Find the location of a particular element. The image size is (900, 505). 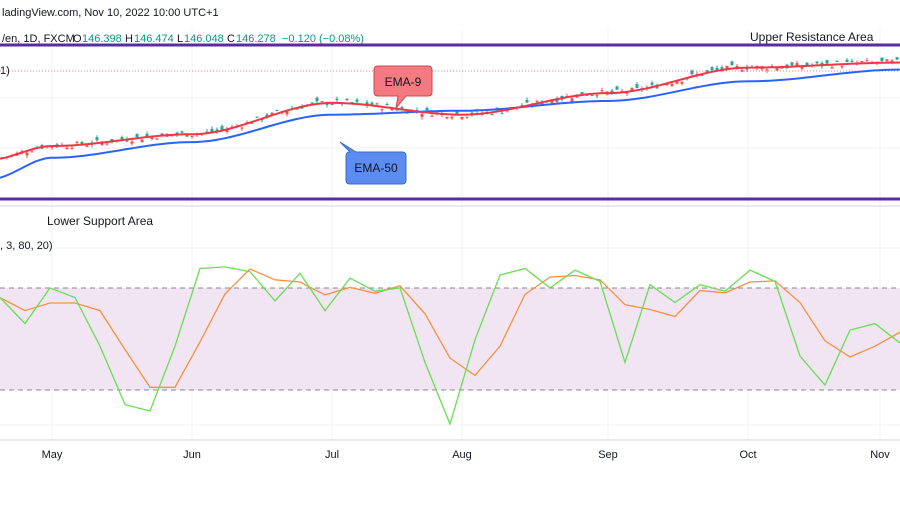

ema-legend-fragment: 1) is located at coordinates (5, 71).